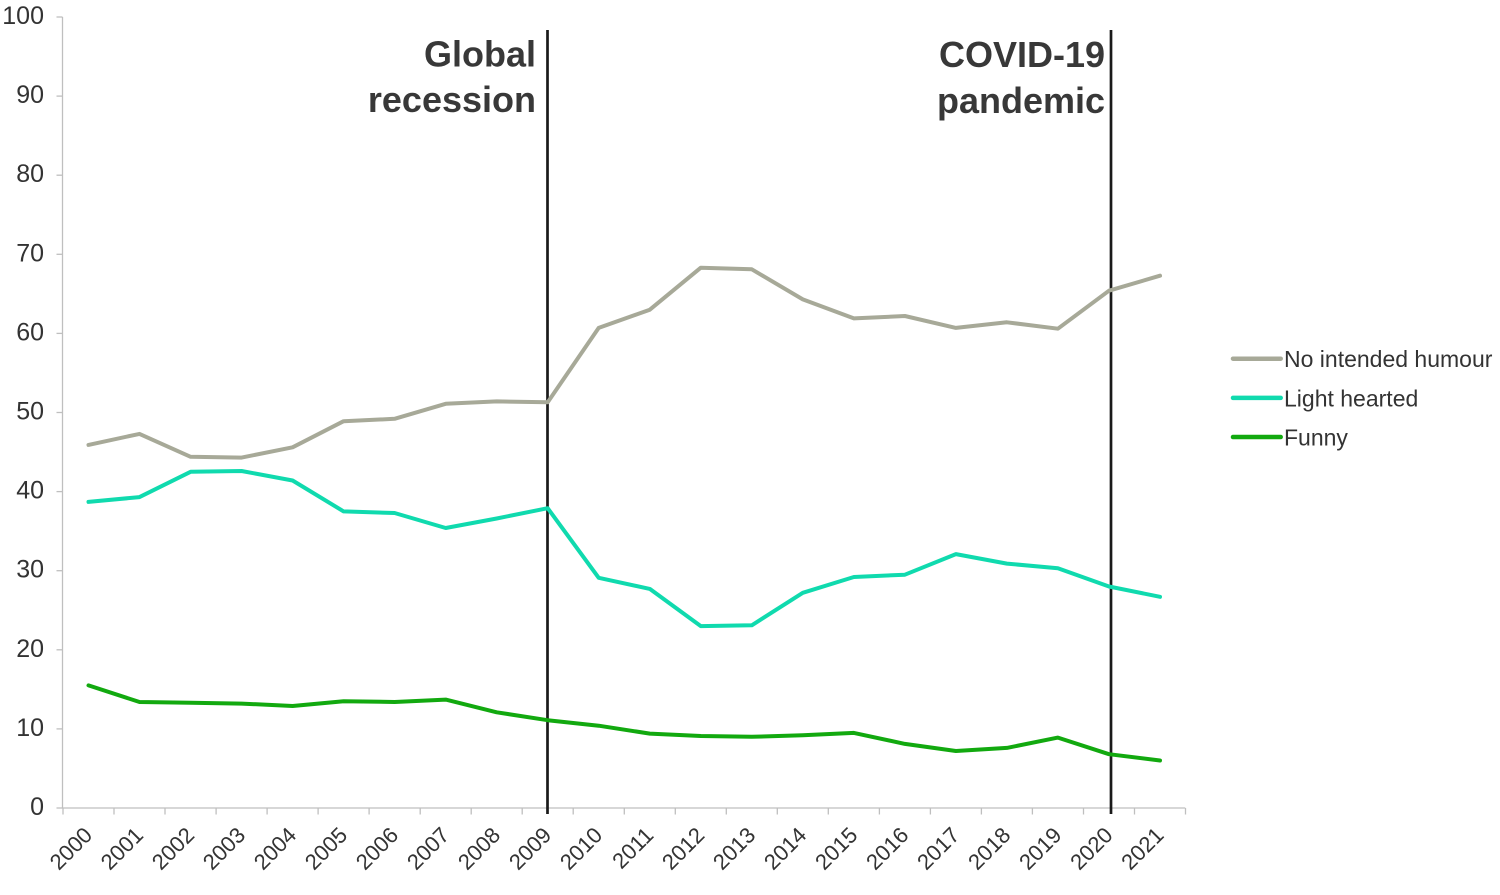 This screenshot has height=895, width=1500. I want to click on svg-text: 50, so click(30, 412).